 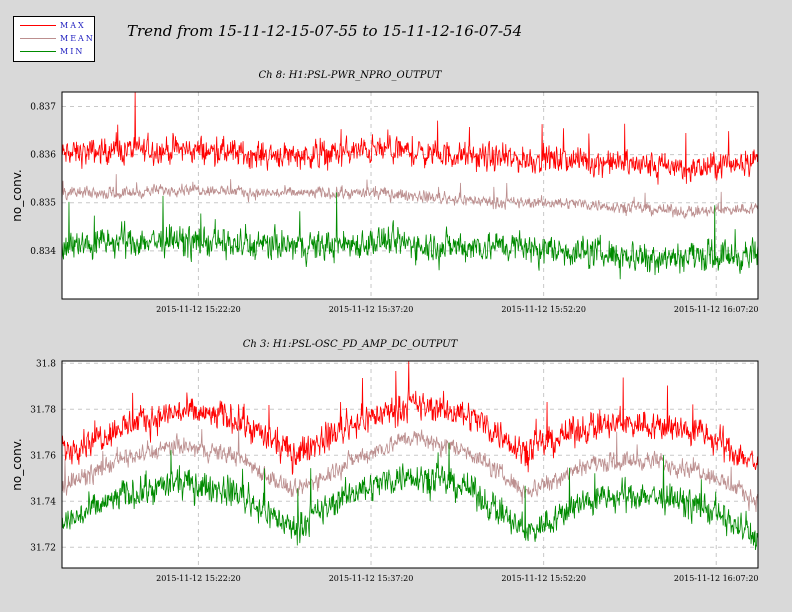 I want to click on y-tick-label: 31.8, so click(x=46, y=364).